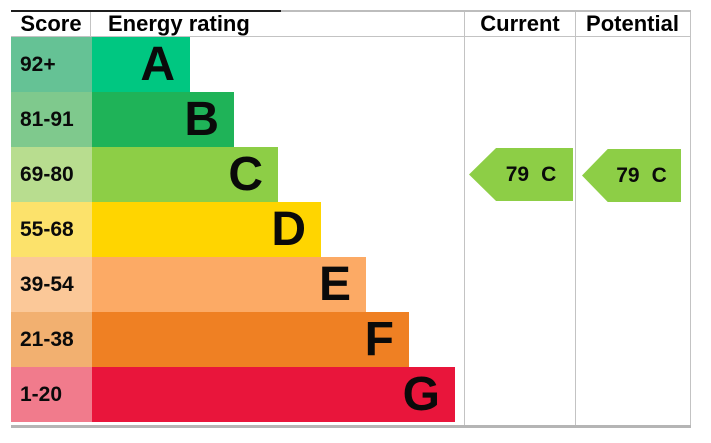  What do you see at coordinates (163, 119) in the screenshot?
I see `rating-bar-b: B` at bounding box center [163, 119].